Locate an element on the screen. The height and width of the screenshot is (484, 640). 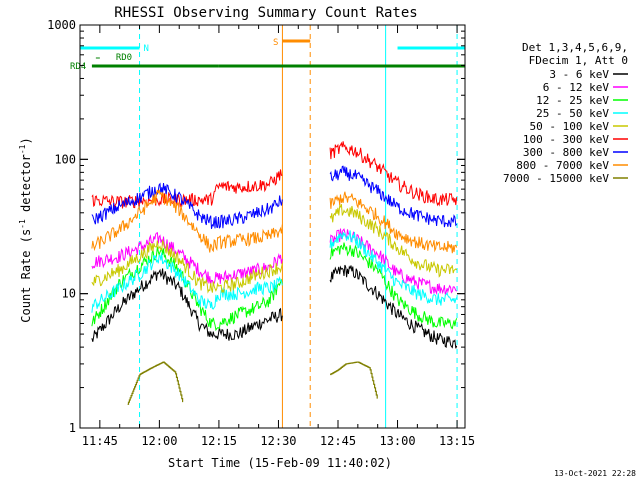
x-tick-label: 12:45 is located at coordinates (338, 441).